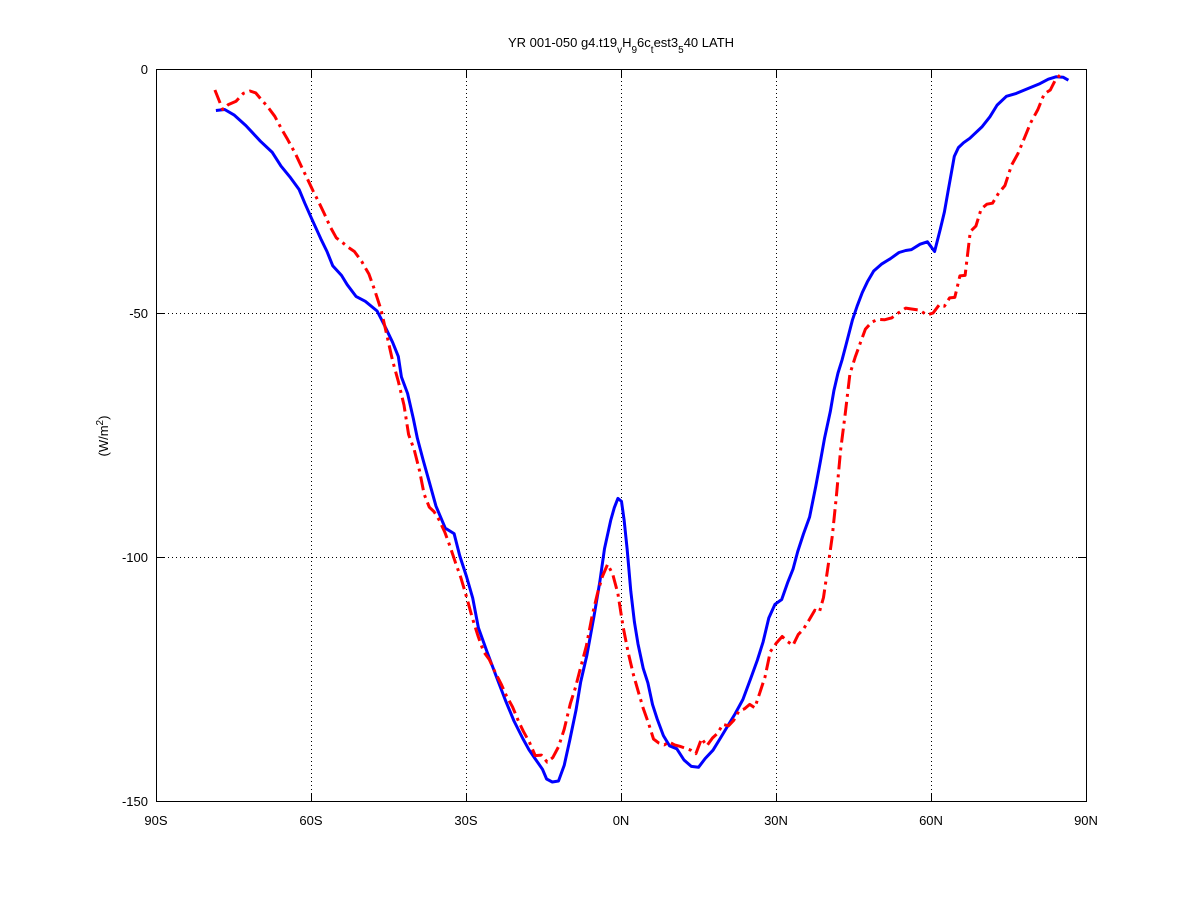 The height and width of the screenshot is (900, 1200). What do you see at coordinates (709, 42) in the screenshot?
I see `chart-title-part: 40 LATH` at bounding box center [709, 42].